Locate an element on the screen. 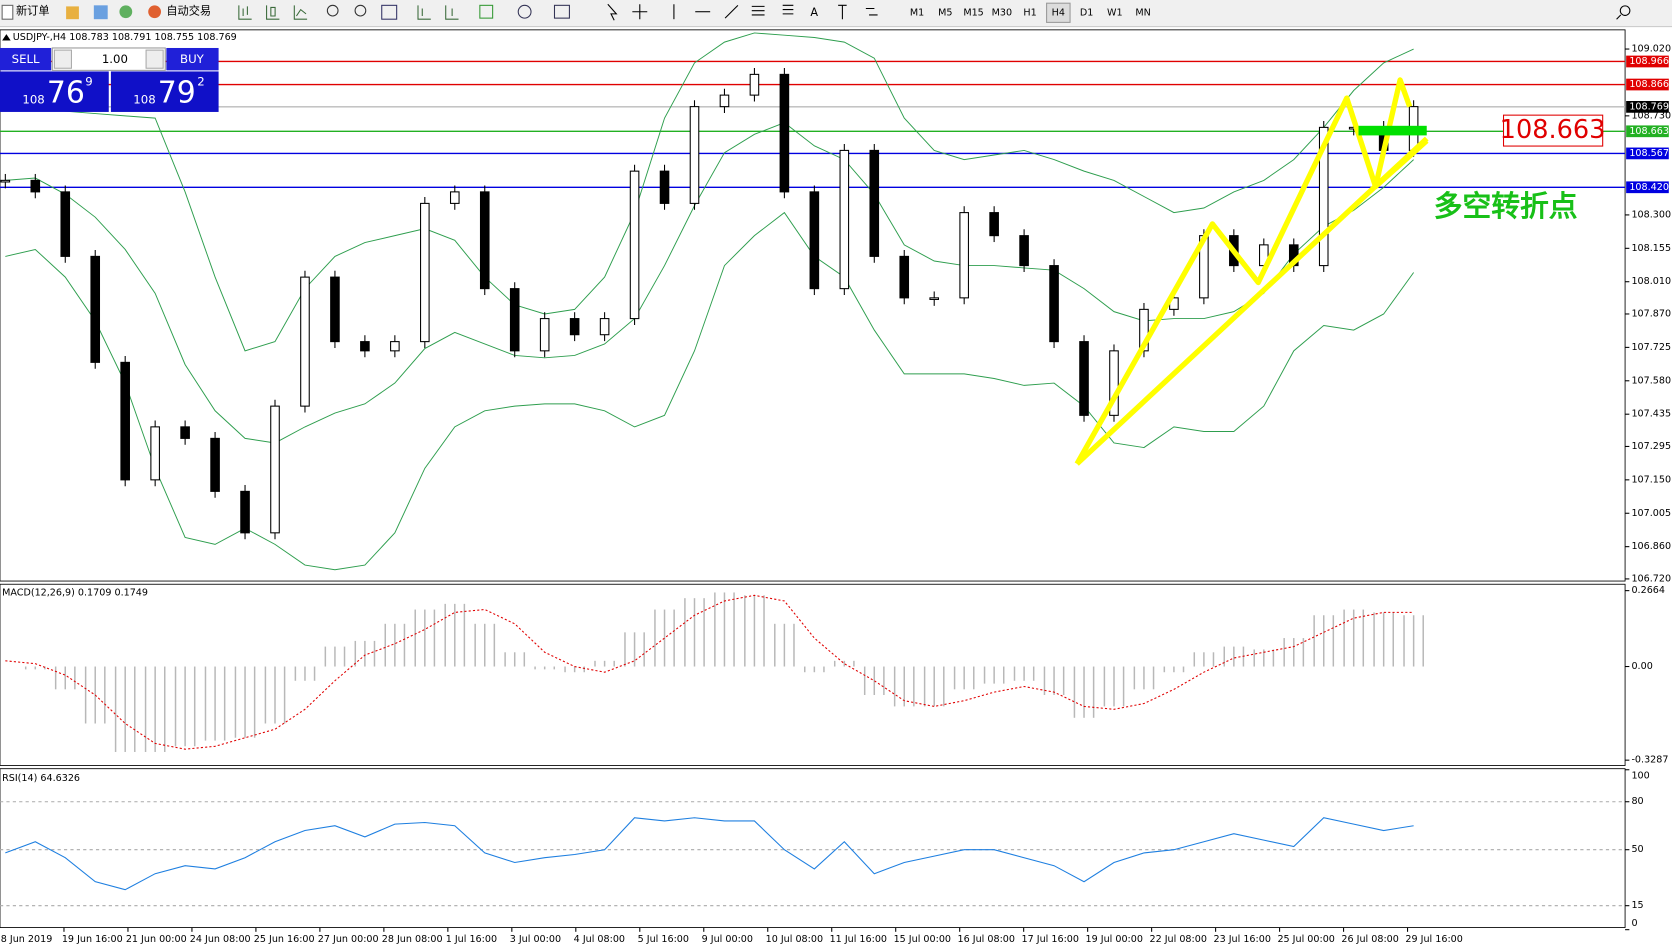 This screenshot has width=1672, height=951. new-order-icon is located at coordinates (7, 12).